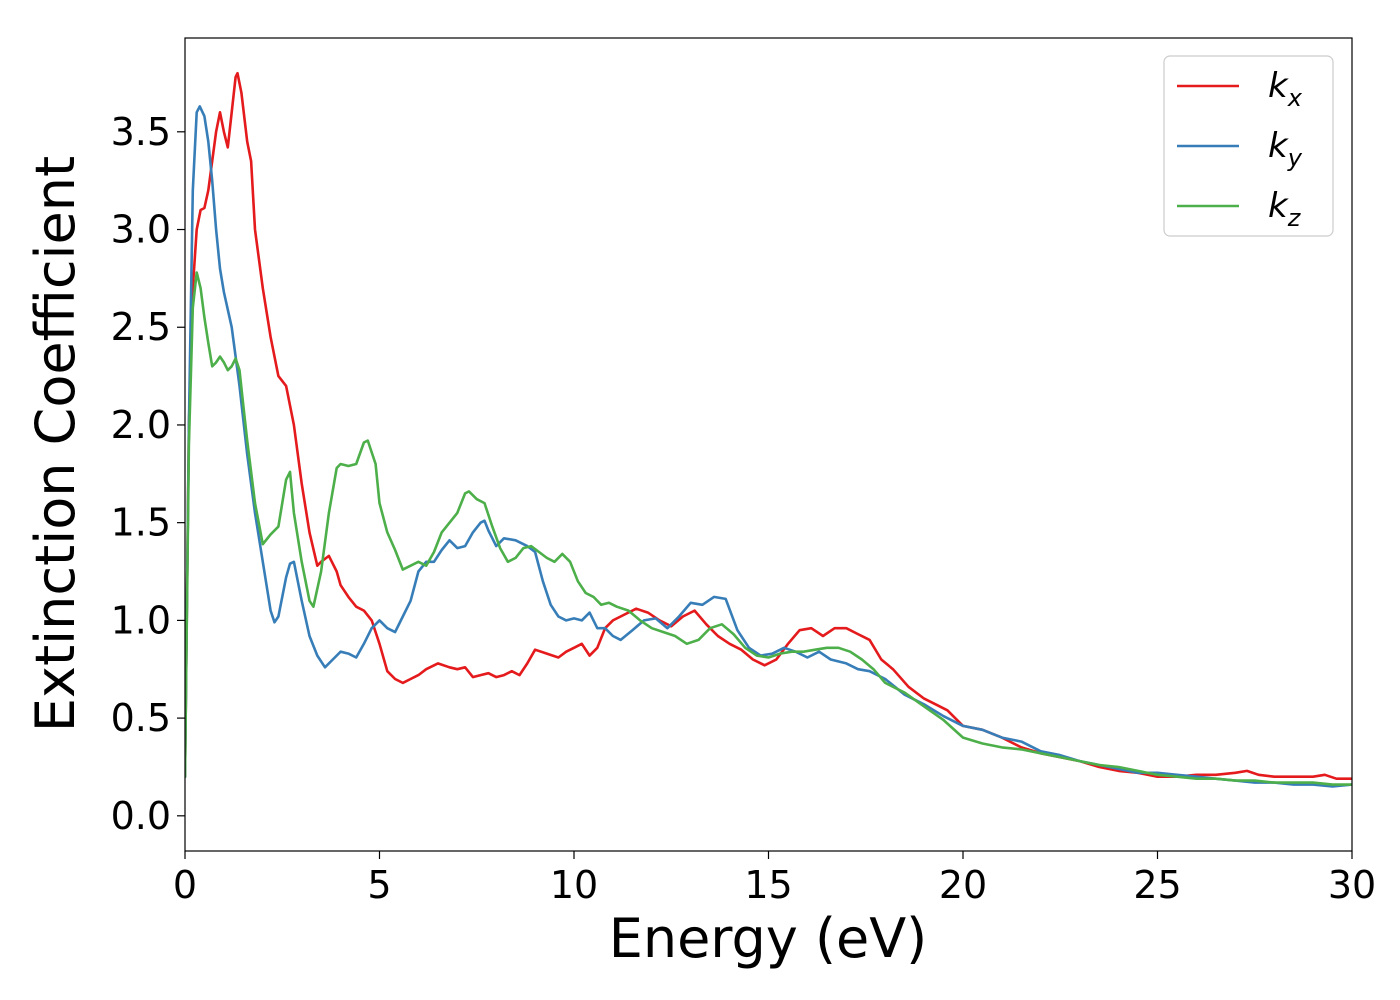 The height and width of the screenshot is (1000, 1400). I want to click on x-tick-label: 15, so click(768, 885).